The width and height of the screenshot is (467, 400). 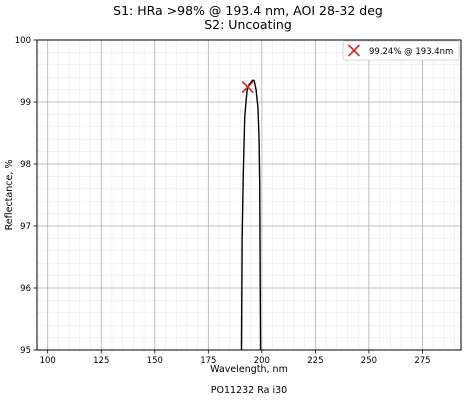 I want to click on y-tick-label: 99, so click(x=25, y=103).